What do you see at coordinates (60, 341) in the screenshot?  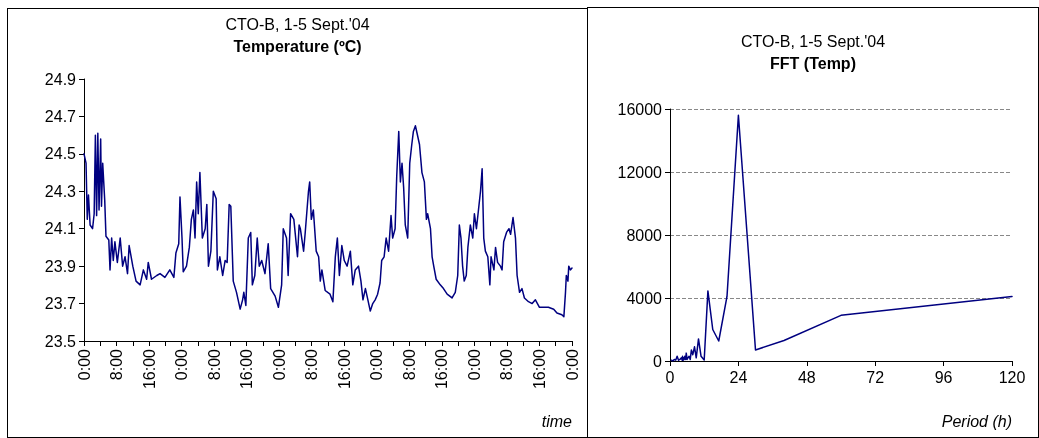 I see `y-tick-label: 23.5` at bounding box center [60, 341].